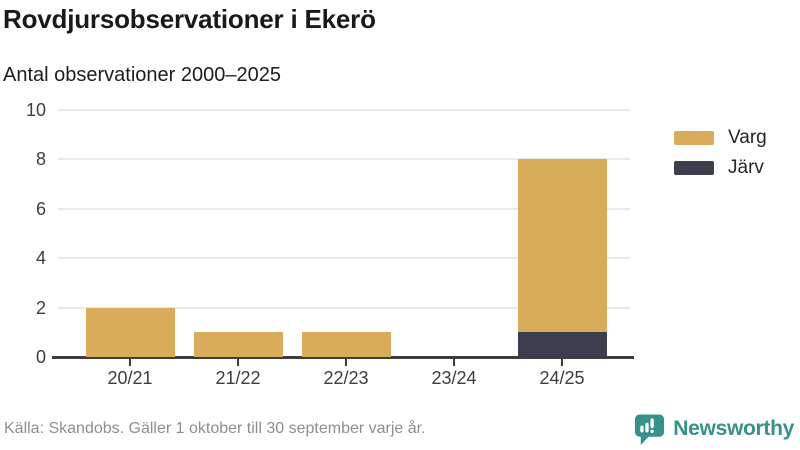 The image size is (800, 450). Describe the element at coordinates (40, 258) in the screenshot. I see `y-axis-label-4: 4` at that location.